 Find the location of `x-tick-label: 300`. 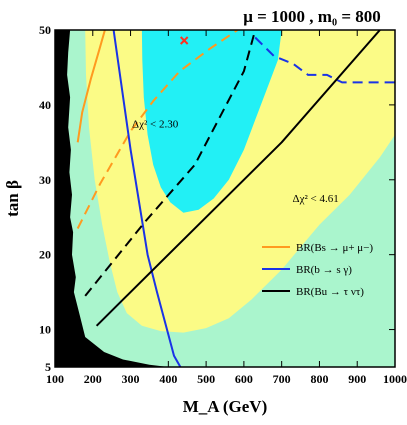

x-tick-label: 300 is located at coordinates (131, 379).